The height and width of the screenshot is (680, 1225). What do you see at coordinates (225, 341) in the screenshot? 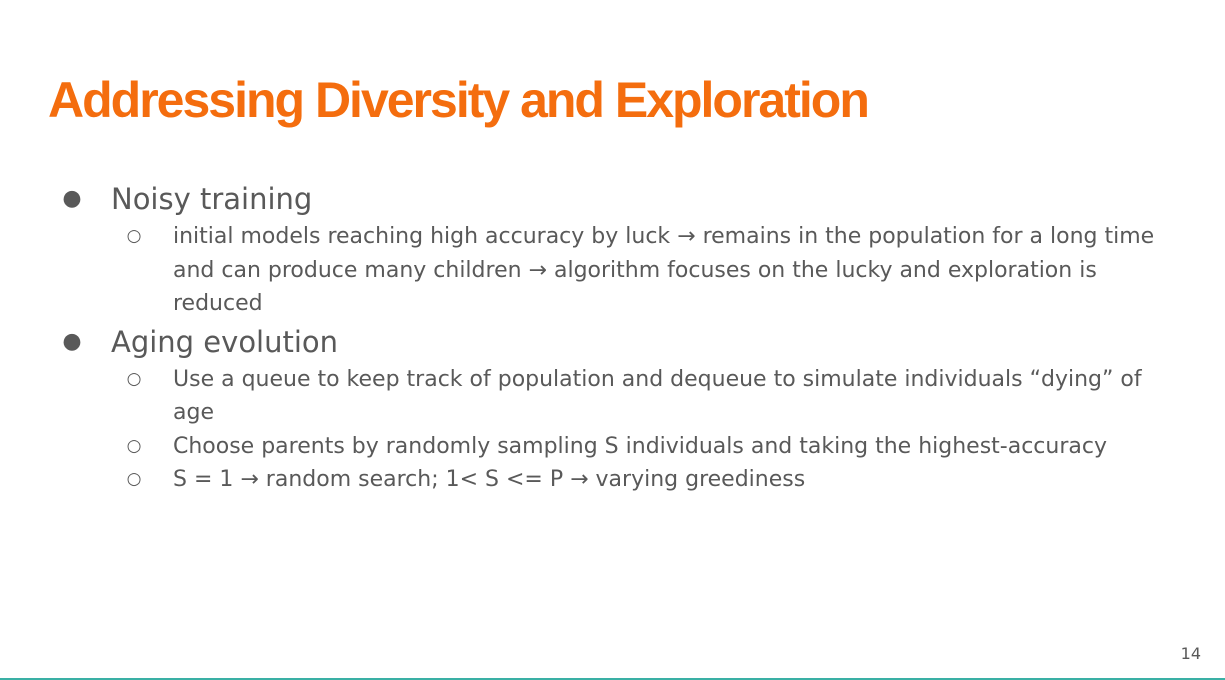
I see `bullet-heading: Aging evolution` at bounding box center [225, 341].